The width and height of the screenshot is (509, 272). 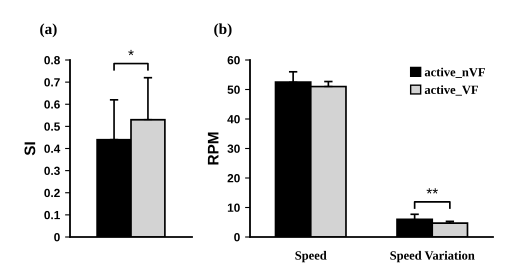 What do you see at coordinates (432, 191) in the screenshot?
I see `annotation: **` at bounding box center [432, 191].